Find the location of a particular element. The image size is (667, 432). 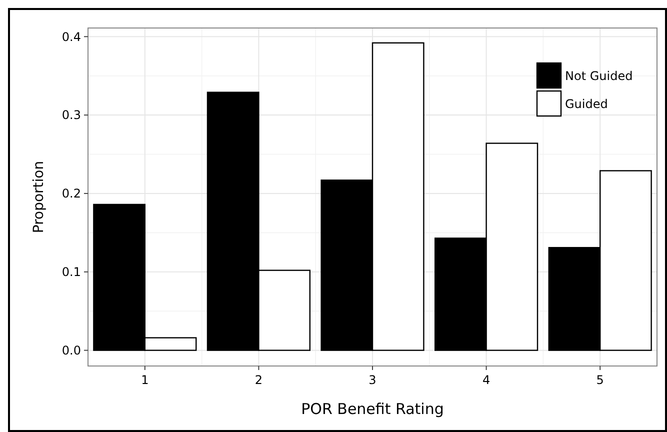

x-axis-title: POR Benefit Rating is located at coordinates (372, 409).